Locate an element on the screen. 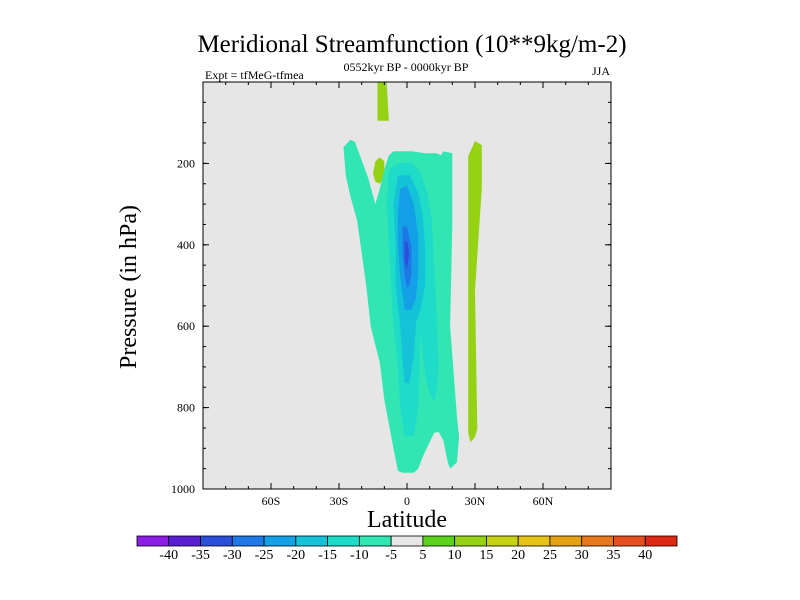  x-tick-label: 30S is located at coordinates (339, 501).